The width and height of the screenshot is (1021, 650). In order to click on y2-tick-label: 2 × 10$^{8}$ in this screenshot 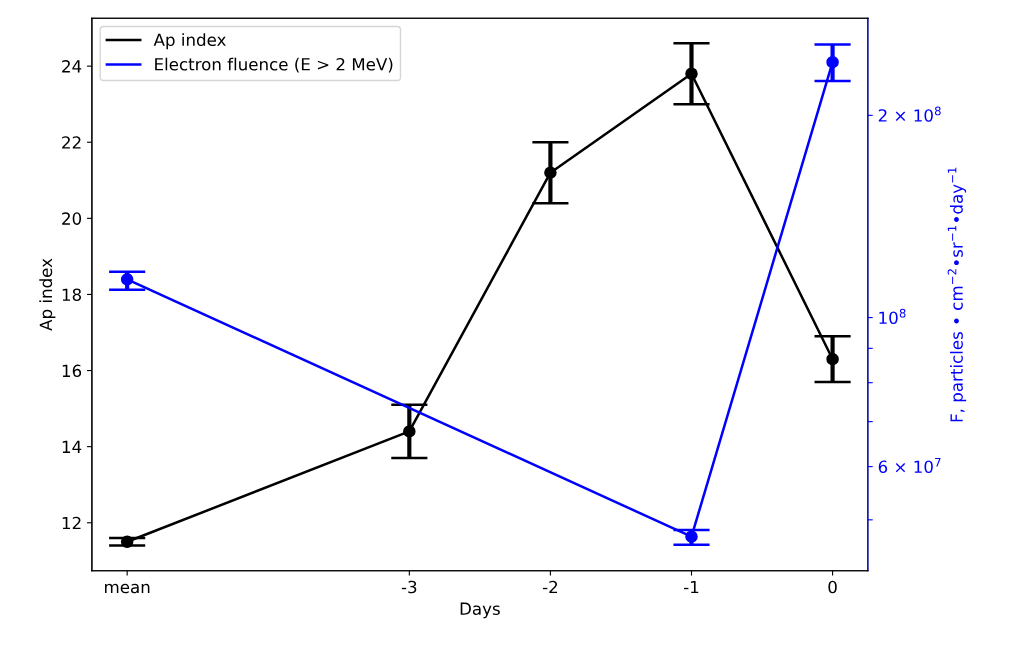, I will do `click(909, 114)`.